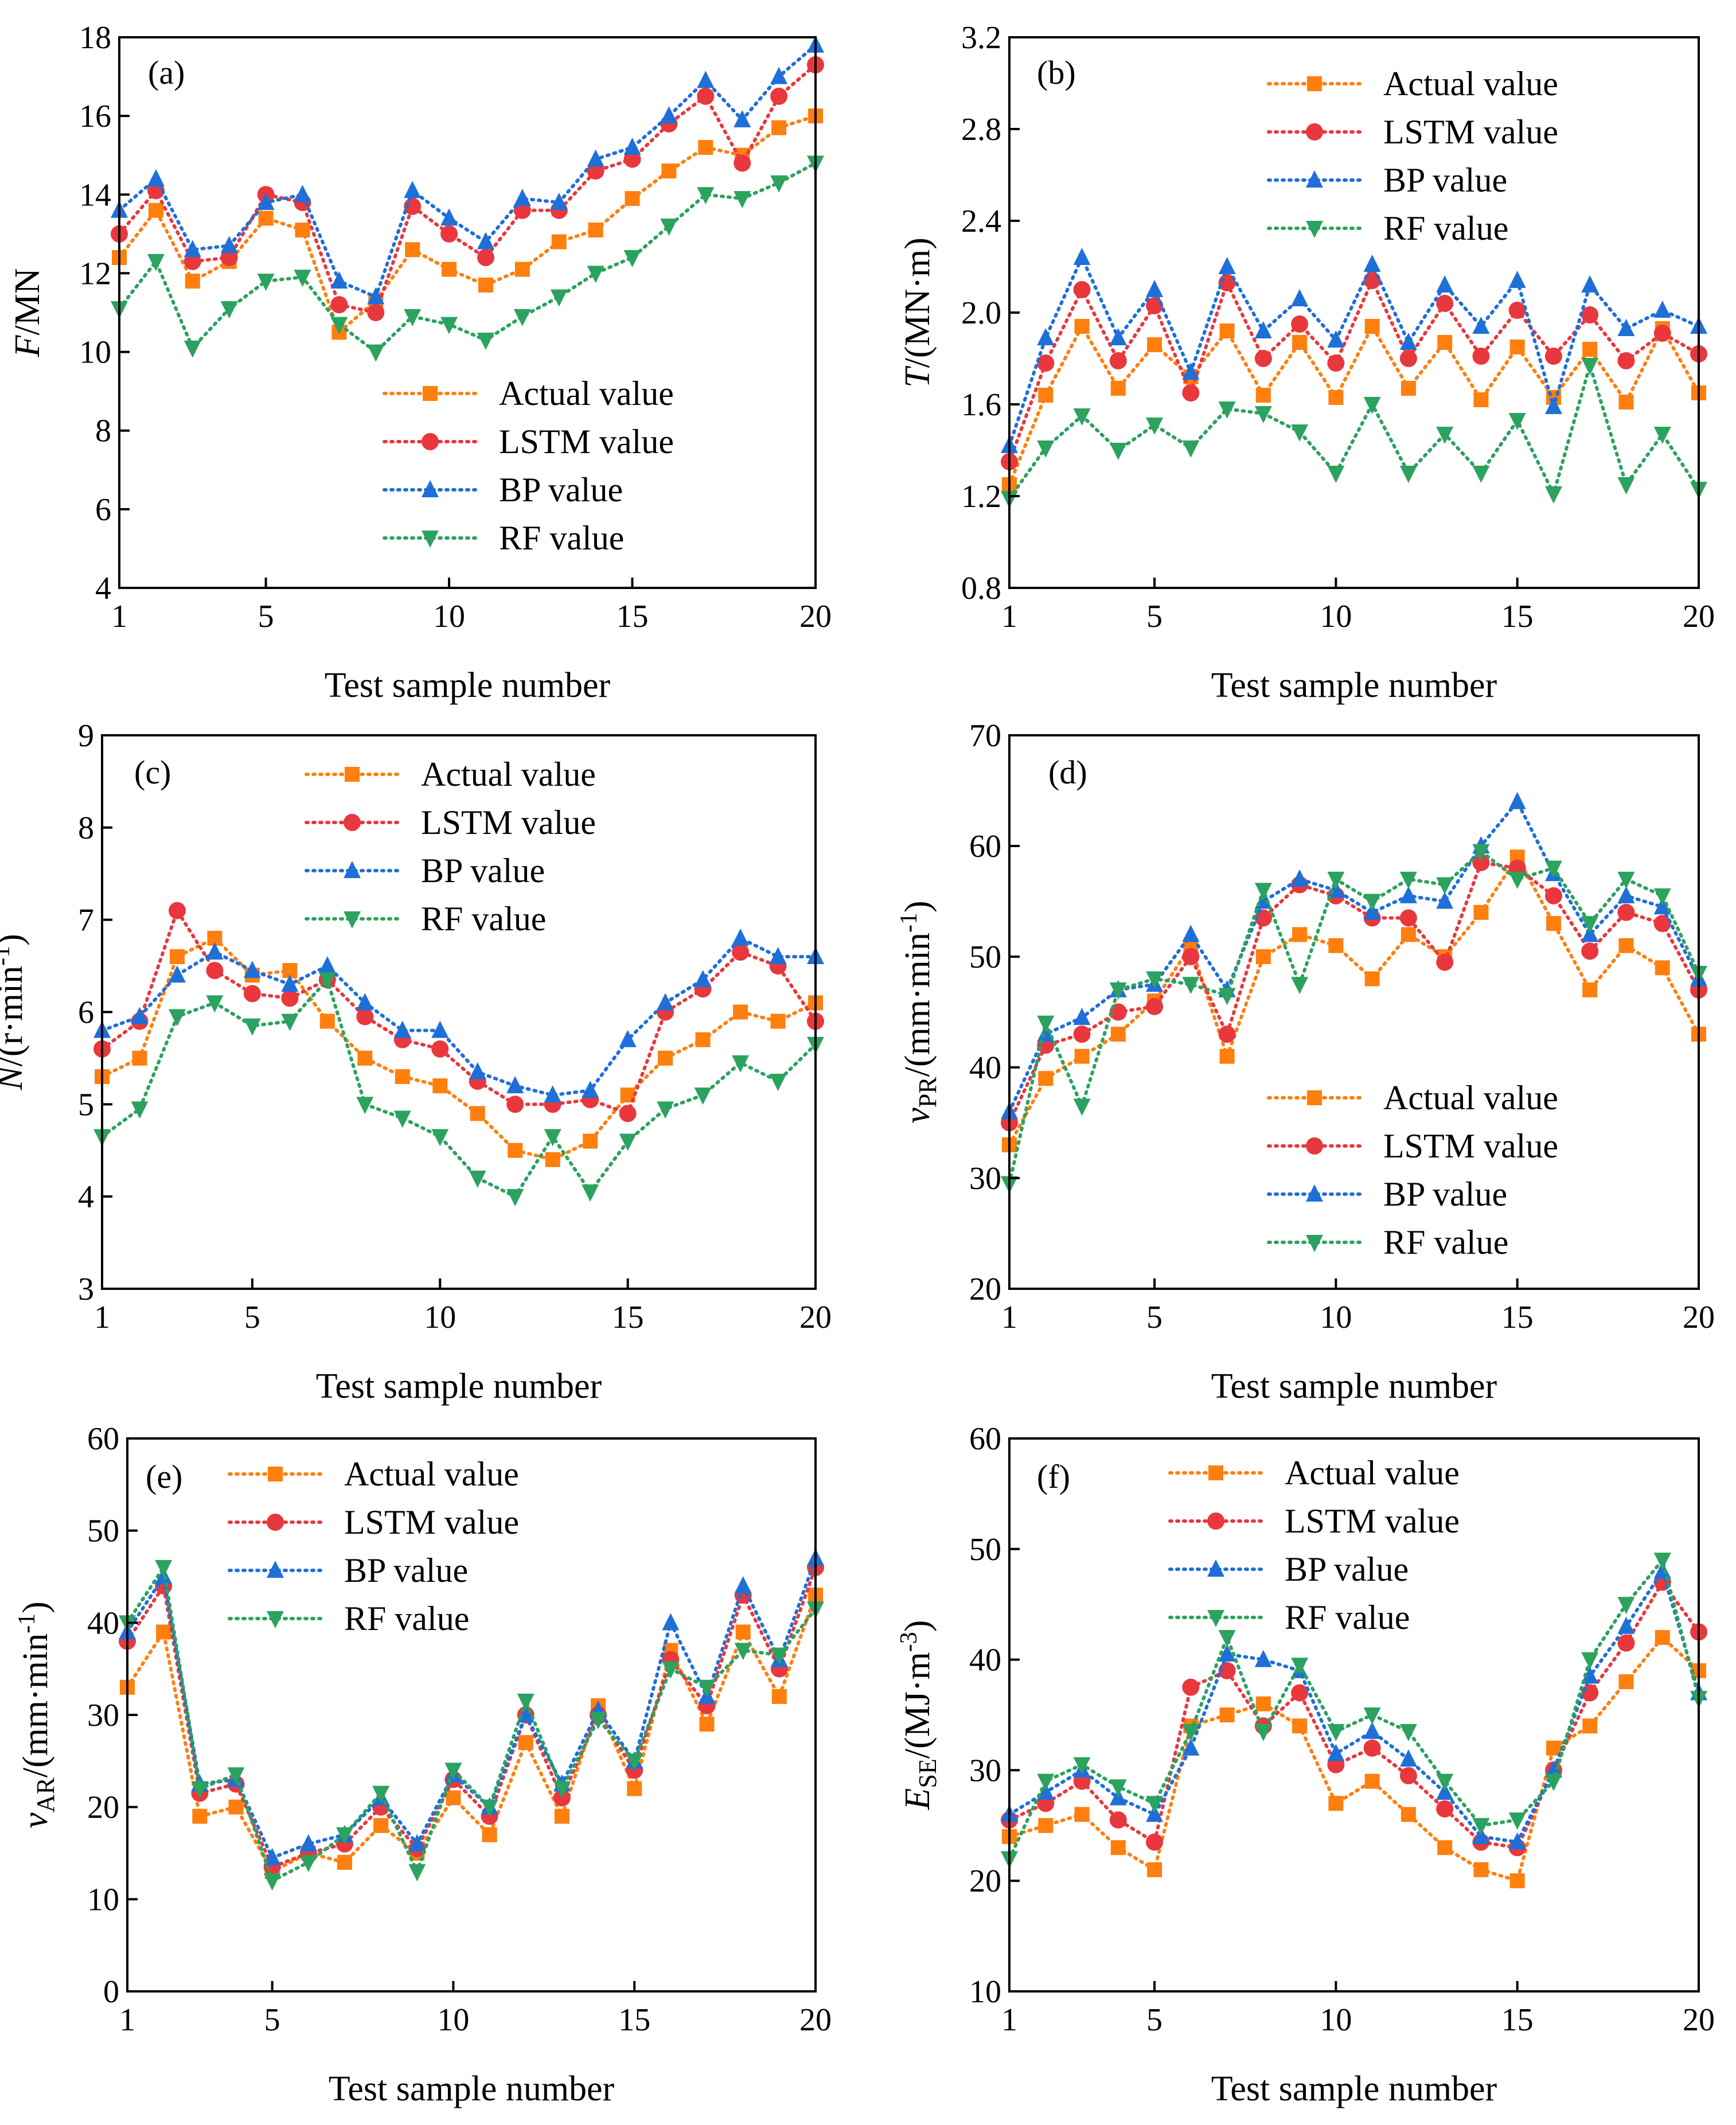 Image resolution: width=1736 pixels, height=2125 pixels. What do you see at coordinates (86, 1104) in the screenshot?
I see `y-tick-label: 5` at bounding box center [86, 1104].